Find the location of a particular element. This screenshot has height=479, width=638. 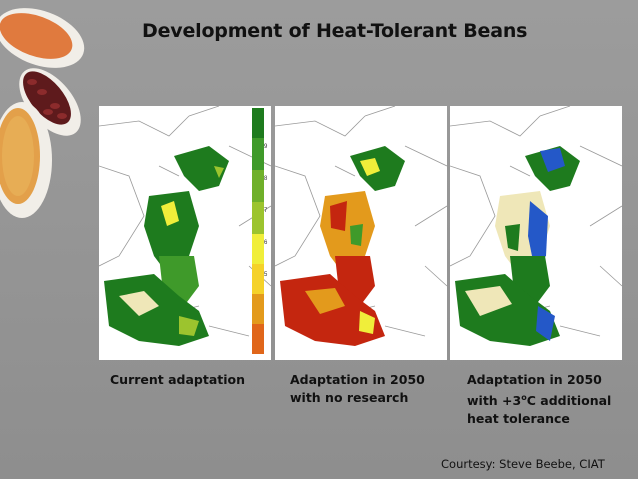

colorbar-ticks: 9 8 7 6 5 is located at coordinates (269, 231).